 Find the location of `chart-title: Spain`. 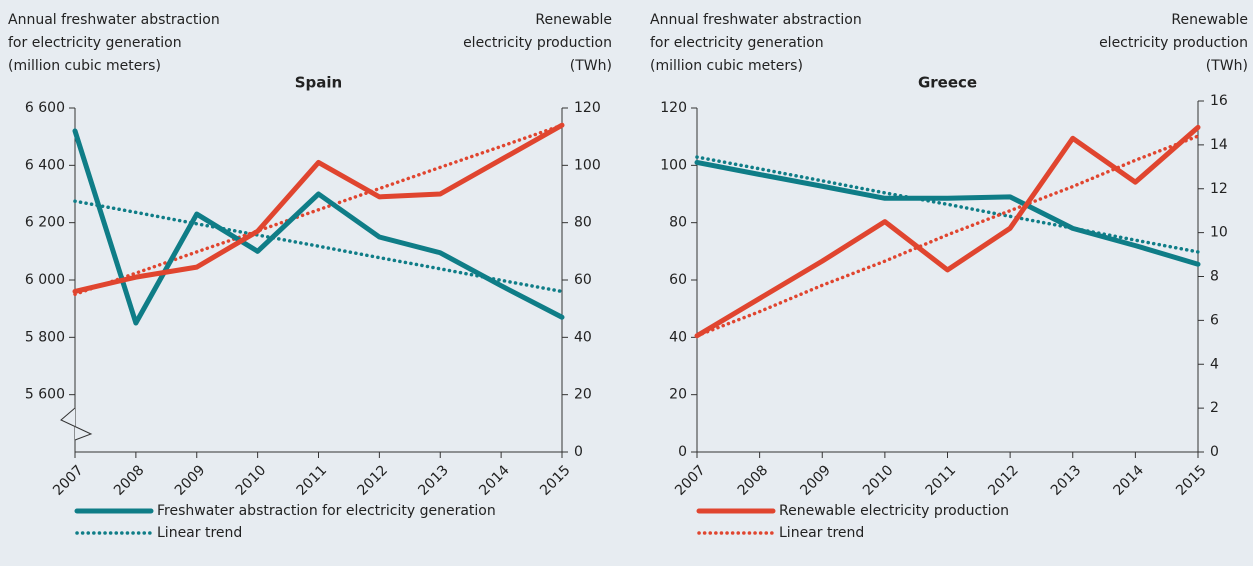

chart-title: Spain is located at coordinates (318, 83).